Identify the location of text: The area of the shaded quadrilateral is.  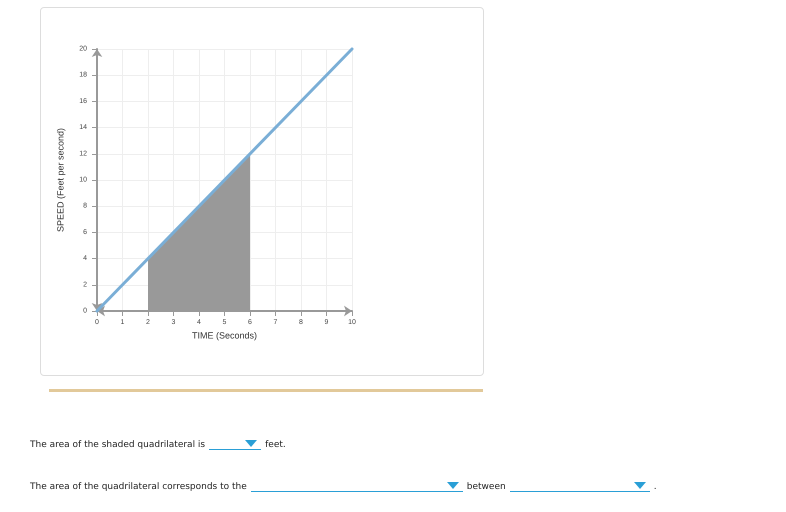
(118, 445).